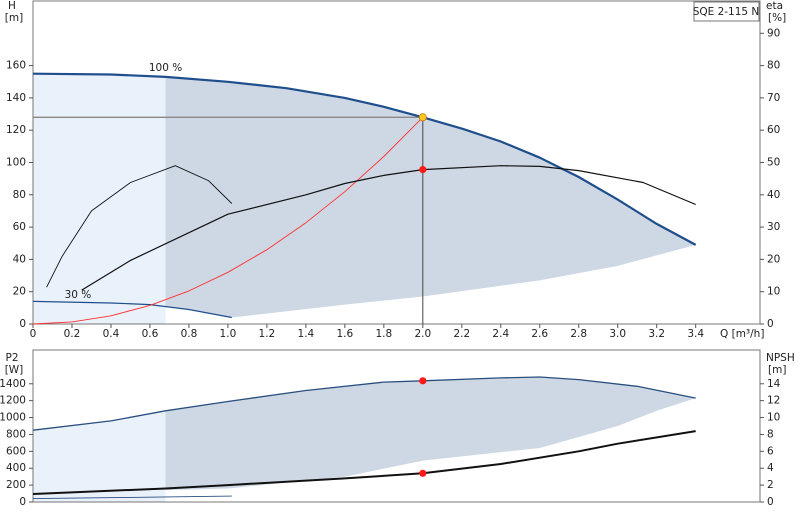  What do you see at coordinates (14, 370) in the screenshot?
I see `y-axis-unit: [W]` at bounding box center [14, 370].